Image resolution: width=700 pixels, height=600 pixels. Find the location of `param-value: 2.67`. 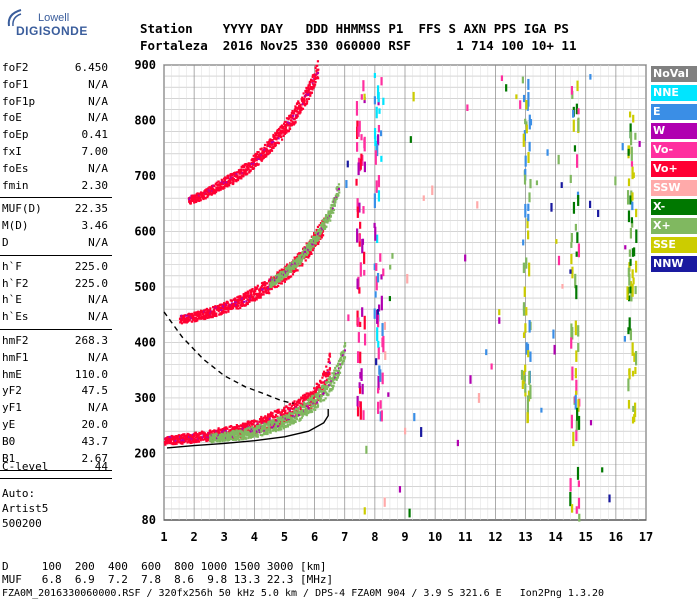

param-value: 2.67 is located at coordinates (95, 458).